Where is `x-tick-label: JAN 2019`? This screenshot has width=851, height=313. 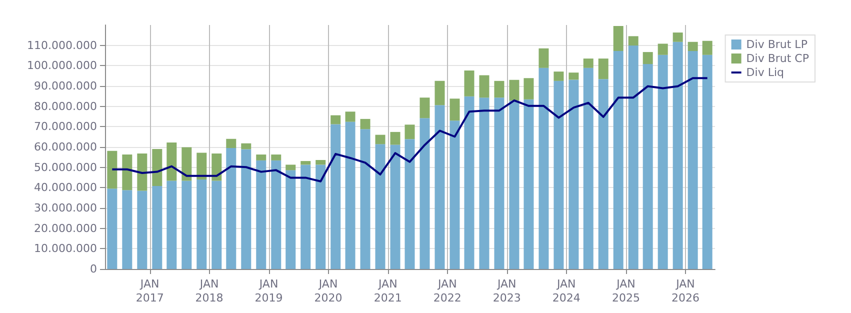
x-tick-label: JAN 2019 is located at coordinates (268, 291).